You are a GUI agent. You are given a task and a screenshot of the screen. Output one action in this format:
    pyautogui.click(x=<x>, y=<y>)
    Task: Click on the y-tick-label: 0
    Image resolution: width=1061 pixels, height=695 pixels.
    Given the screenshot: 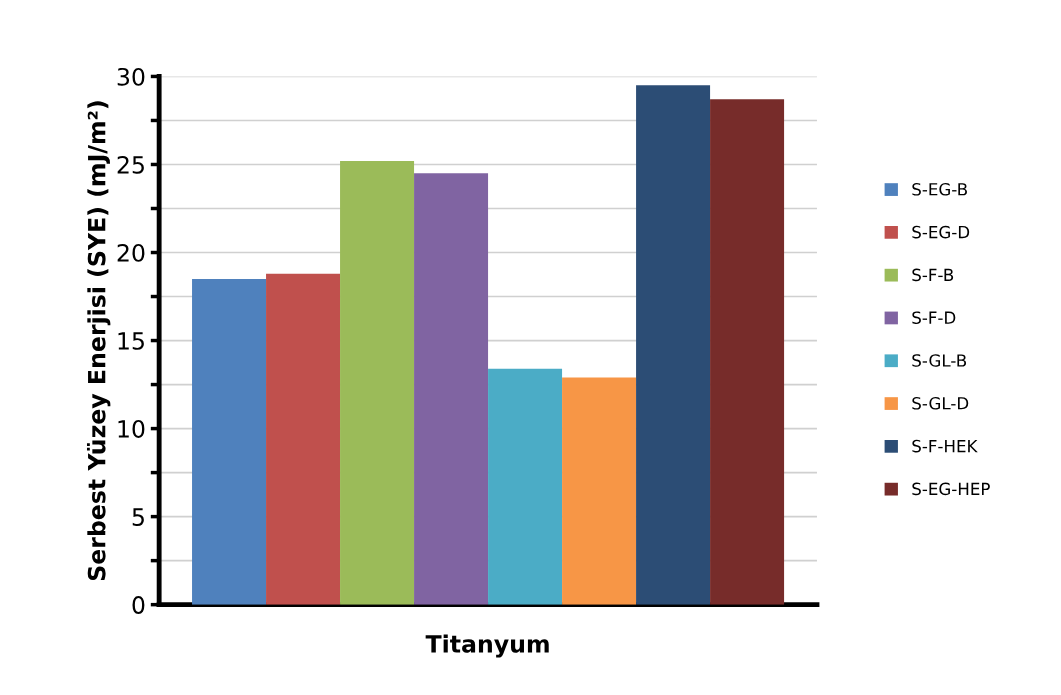 What is the action you would take?
    pyautogui.click(x=138, y=605)
    